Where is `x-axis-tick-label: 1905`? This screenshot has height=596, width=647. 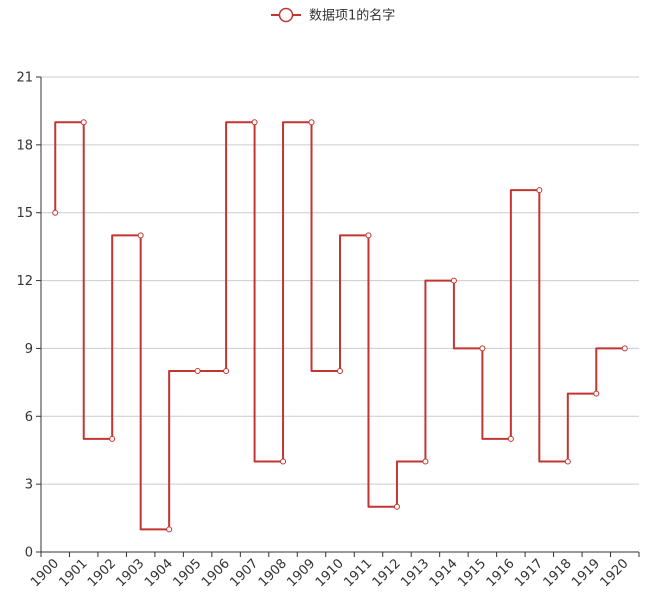 x-axis-tick-label: 1905 is located at coordinates (187, 573).